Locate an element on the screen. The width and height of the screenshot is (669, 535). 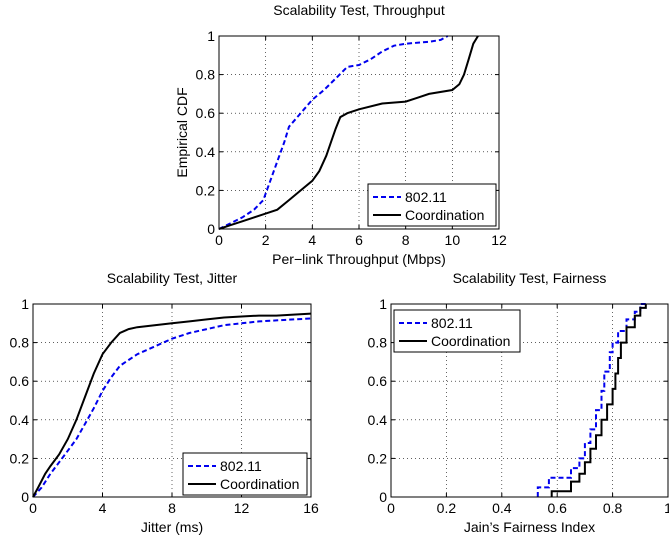
chart-title: Scalability Test, Throughput is located at coordinates (359, 10).